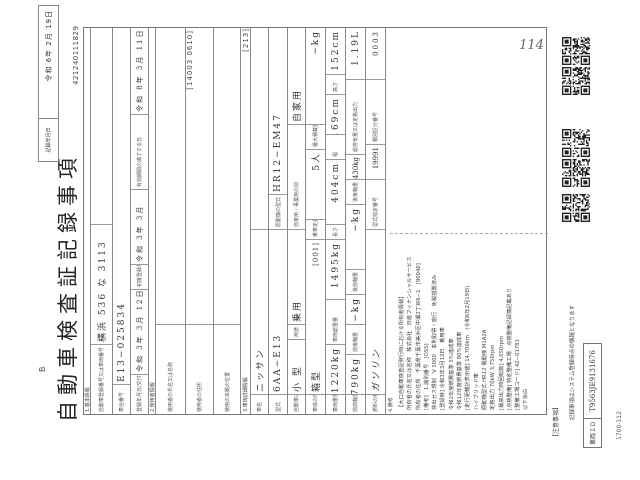  What do you see at coordinates (315, 404) in the screenshot?
I see `label: 車体の形状` at bounding box center [315, 404].